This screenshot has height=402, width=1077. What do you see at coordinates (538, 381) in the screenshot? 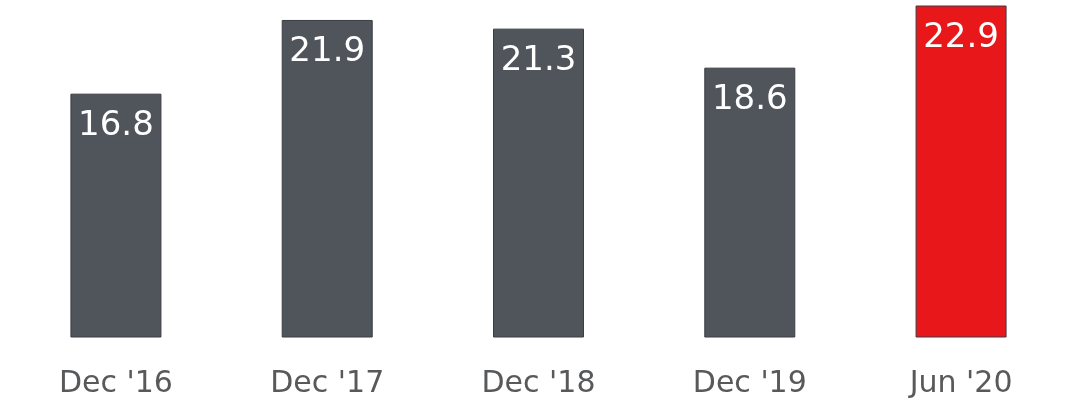
I see `x-tick-label: Dec '18` at bounding box center [538, 381].